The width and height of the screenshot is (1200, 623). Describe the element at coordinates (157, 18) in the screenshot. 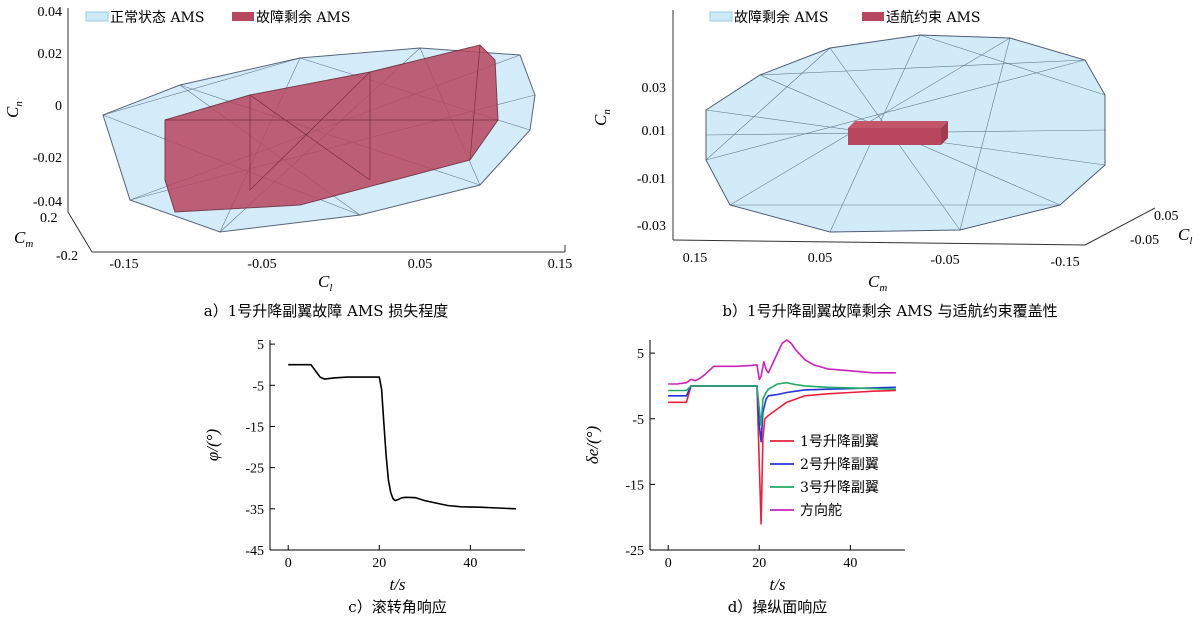

I see `legend-label-normal-ams: 正常状态 AMS` at that location.